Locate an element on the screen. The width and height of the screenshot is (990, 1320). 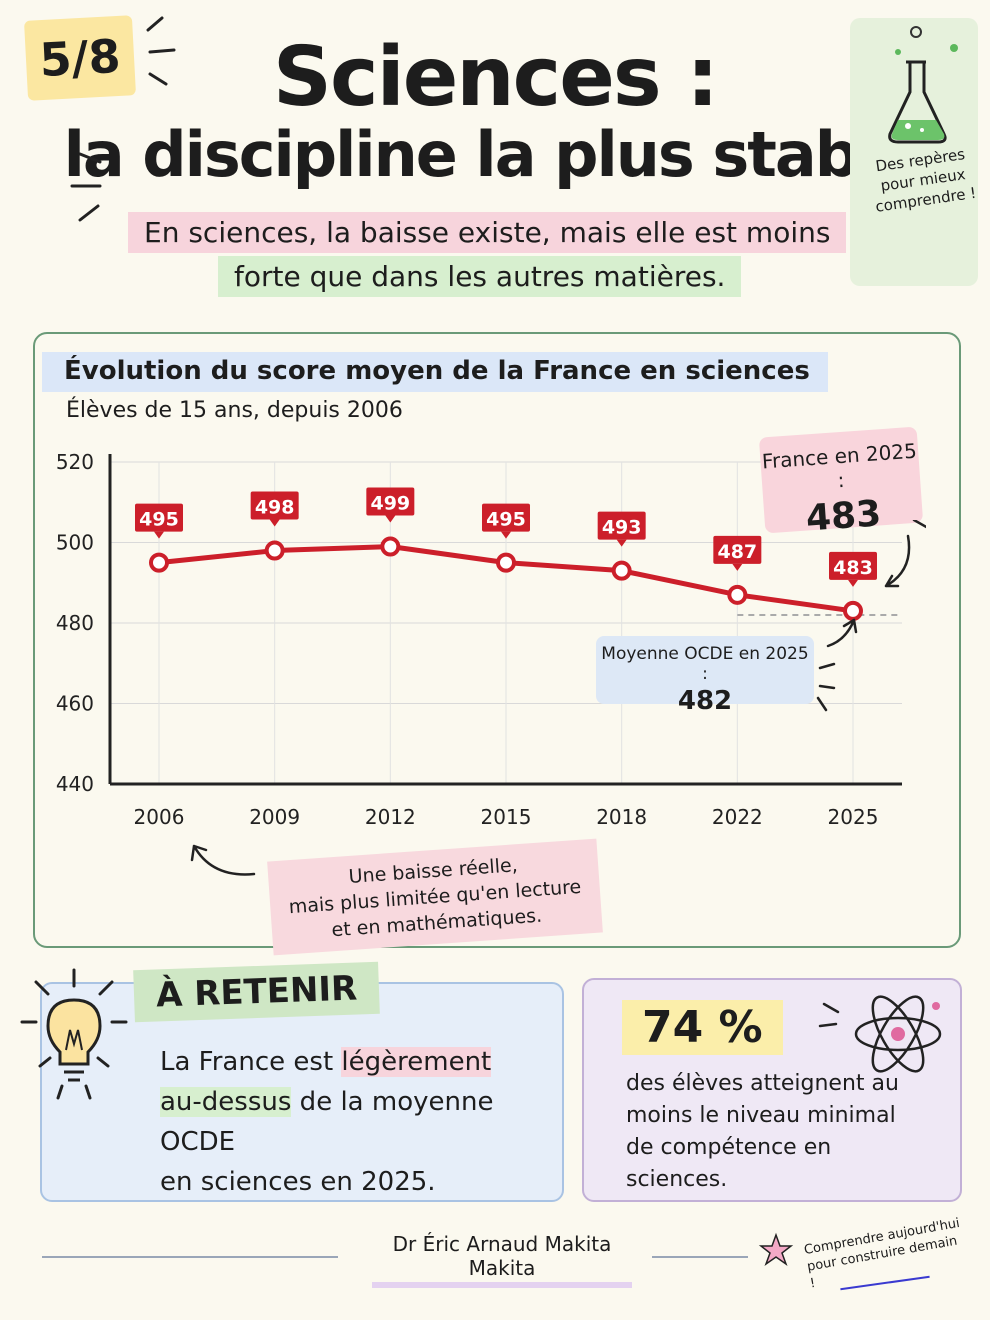
subtitle-line2: forte que dans les autres matières. is located at coordinates (480, 276).